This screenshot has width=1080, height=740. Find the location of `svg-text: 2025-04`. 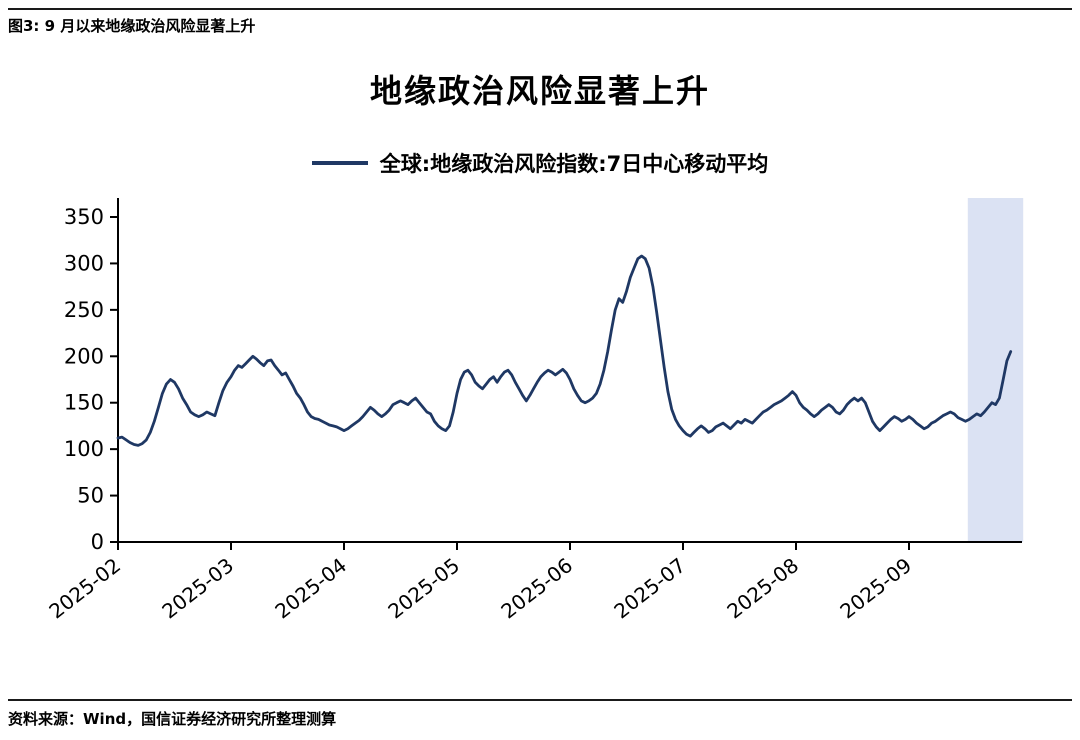

svg-text: 2025-04 is located at coordinates (310, 588).